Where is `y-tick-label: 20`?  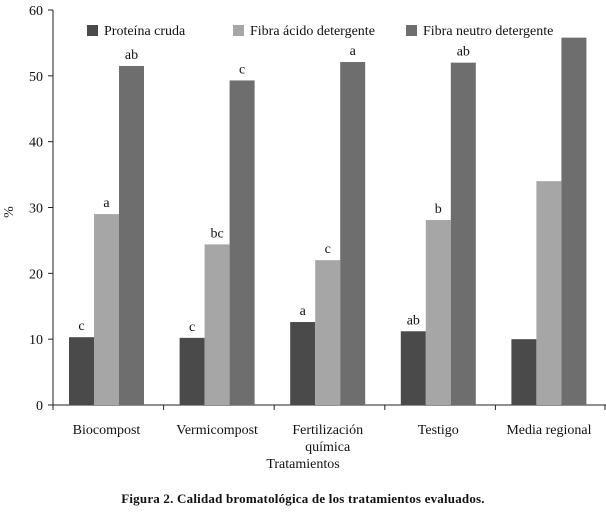 y-tick-label: 20 is located at coordinates (36, 274).